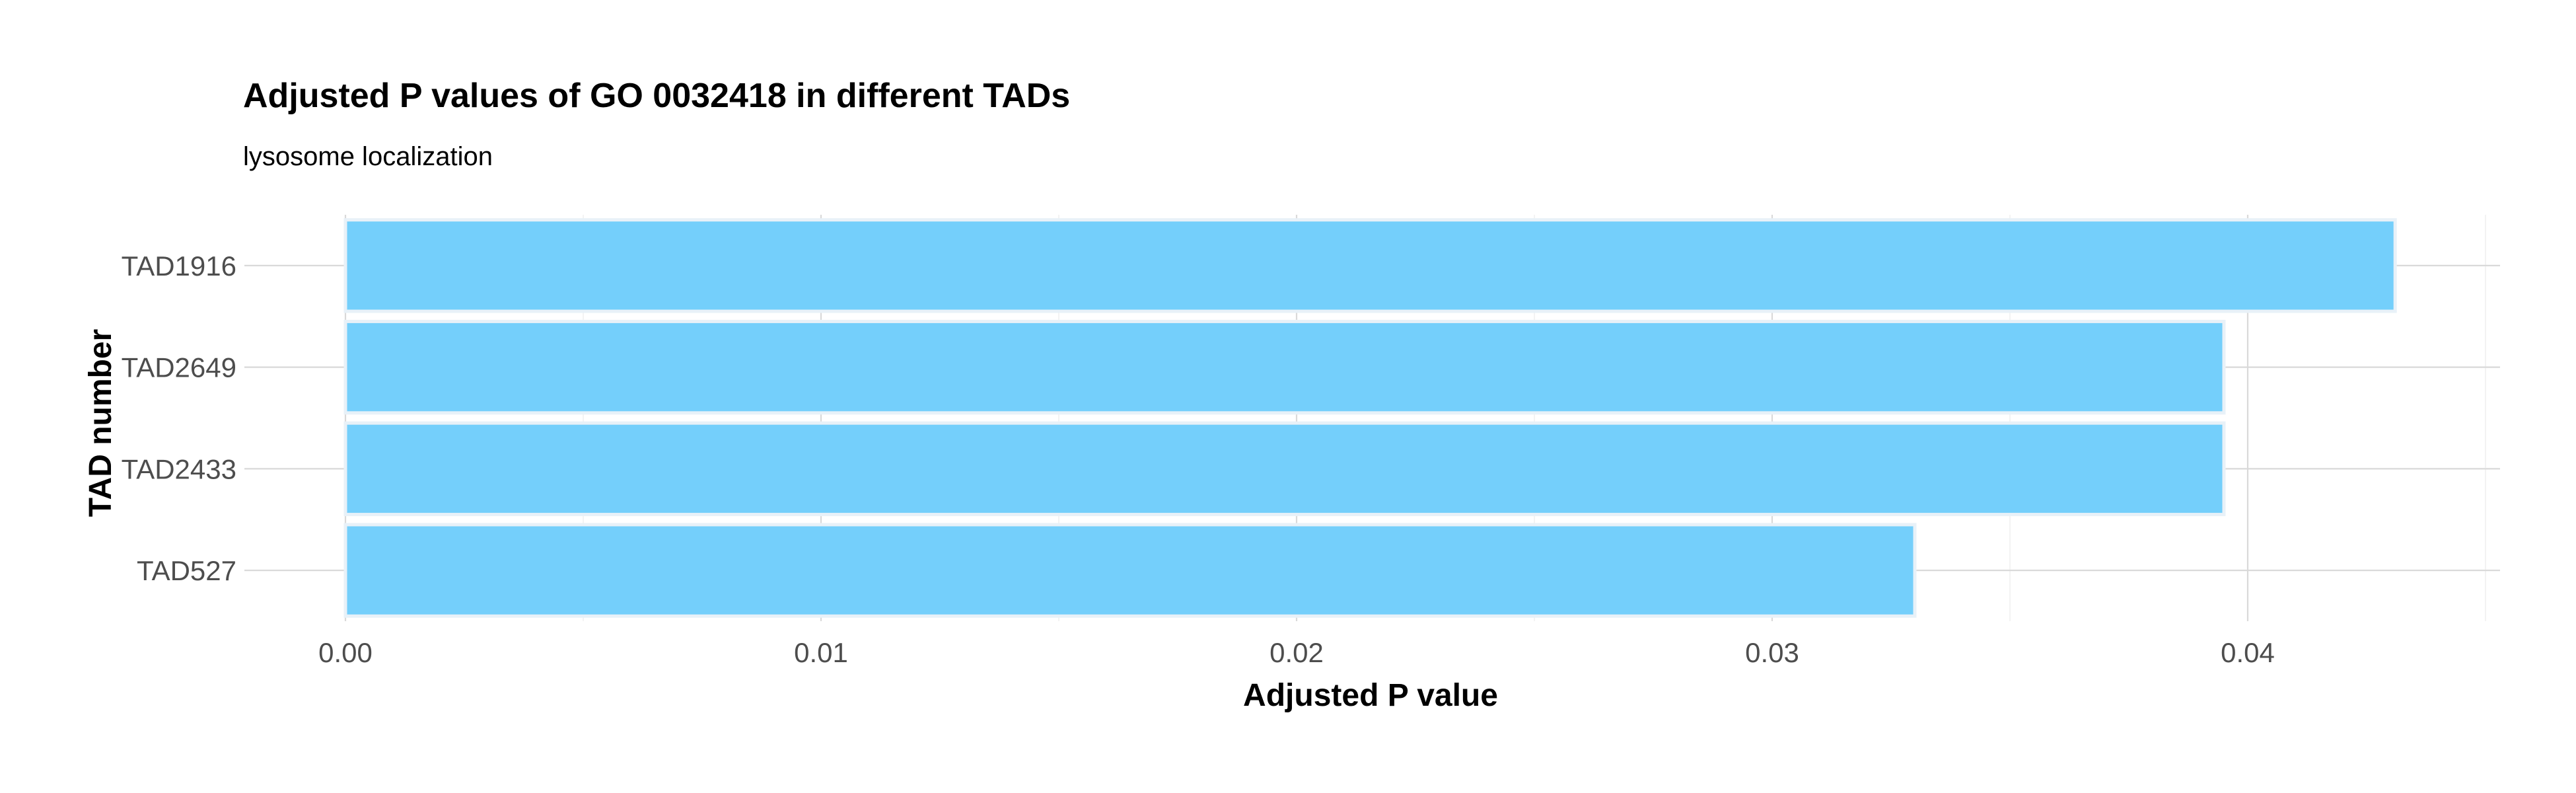  What do you see at coordinates (821, 652) in the screenshot?
I see `x-tick-label: 0.01` at bounding box center [821, 652].